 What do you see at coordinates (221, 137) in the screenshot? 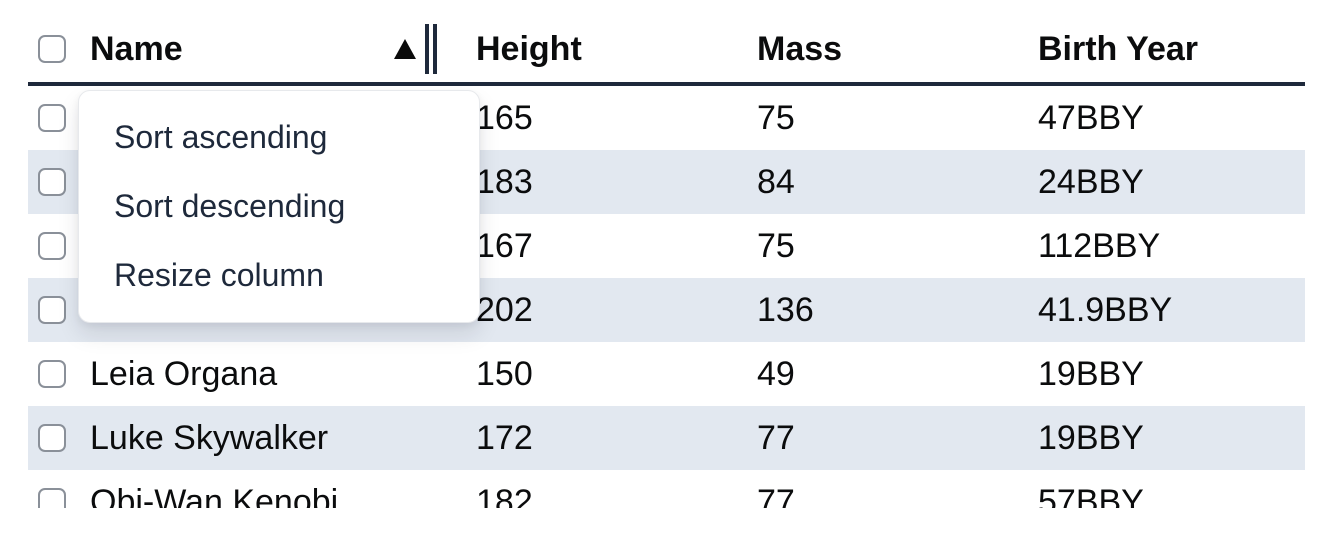
I see `menu-item-sort-ascending: Sort ascending` at bounding box center [221, 137].